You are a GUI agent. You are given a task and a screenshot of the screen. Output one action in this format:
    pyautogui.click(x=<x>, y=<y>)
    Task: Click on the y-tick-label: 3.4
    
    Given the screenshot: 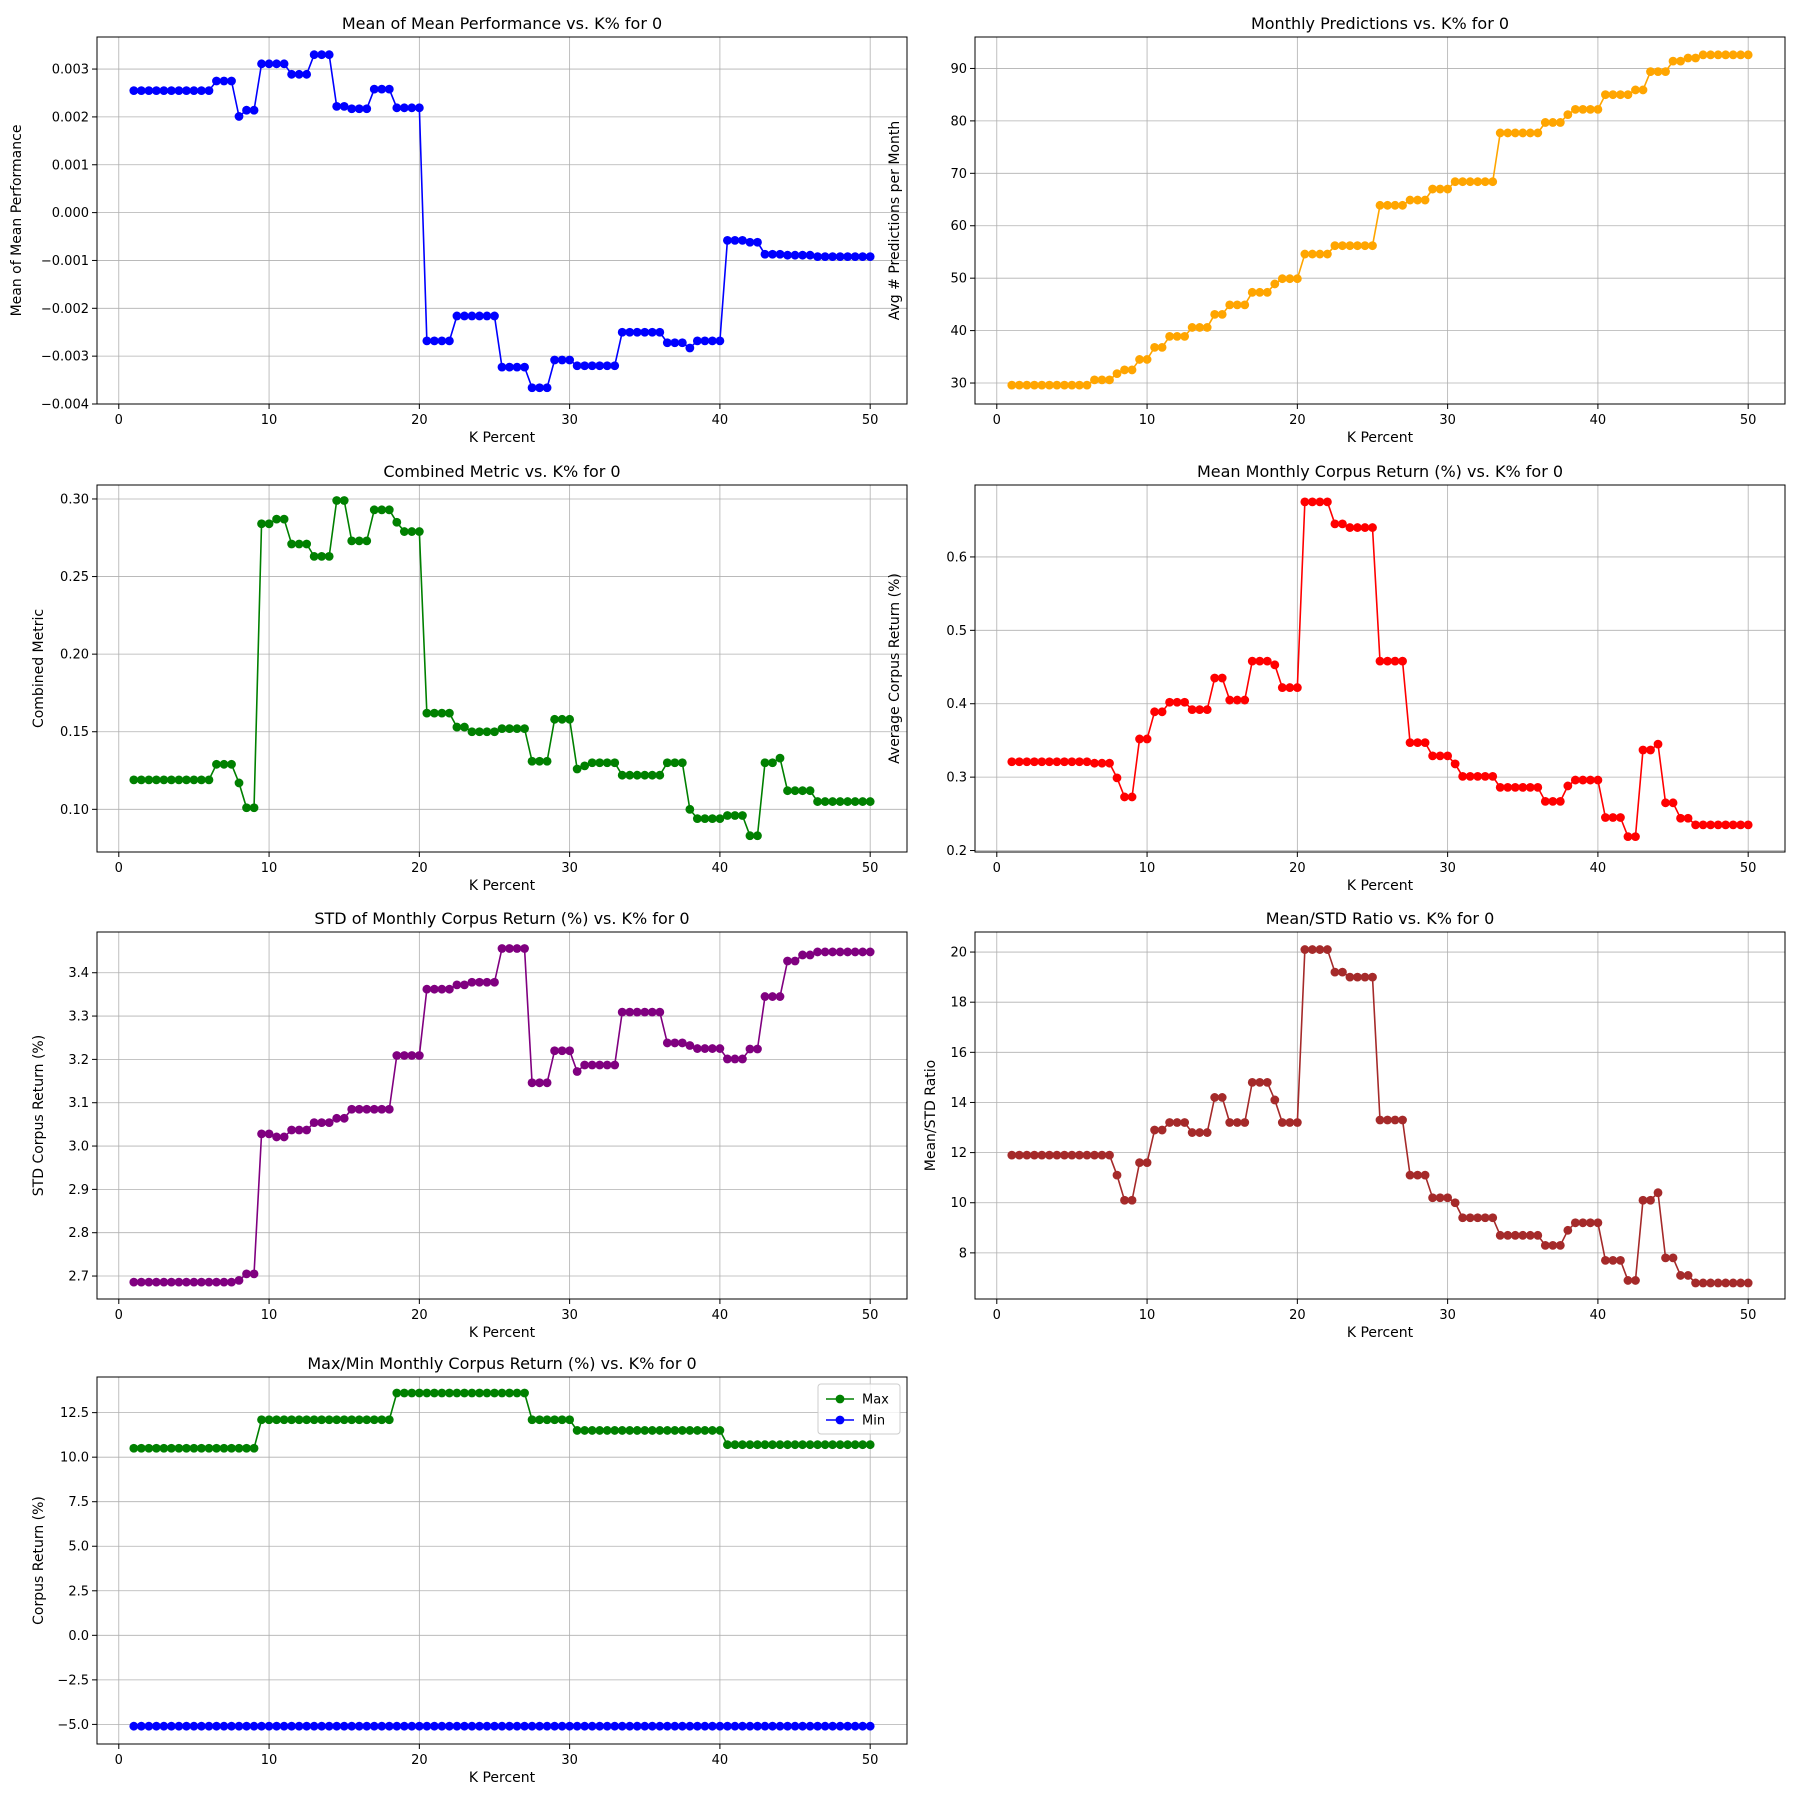 What is the action you would take?
    pyautogui.click(x=78, y=973)
    